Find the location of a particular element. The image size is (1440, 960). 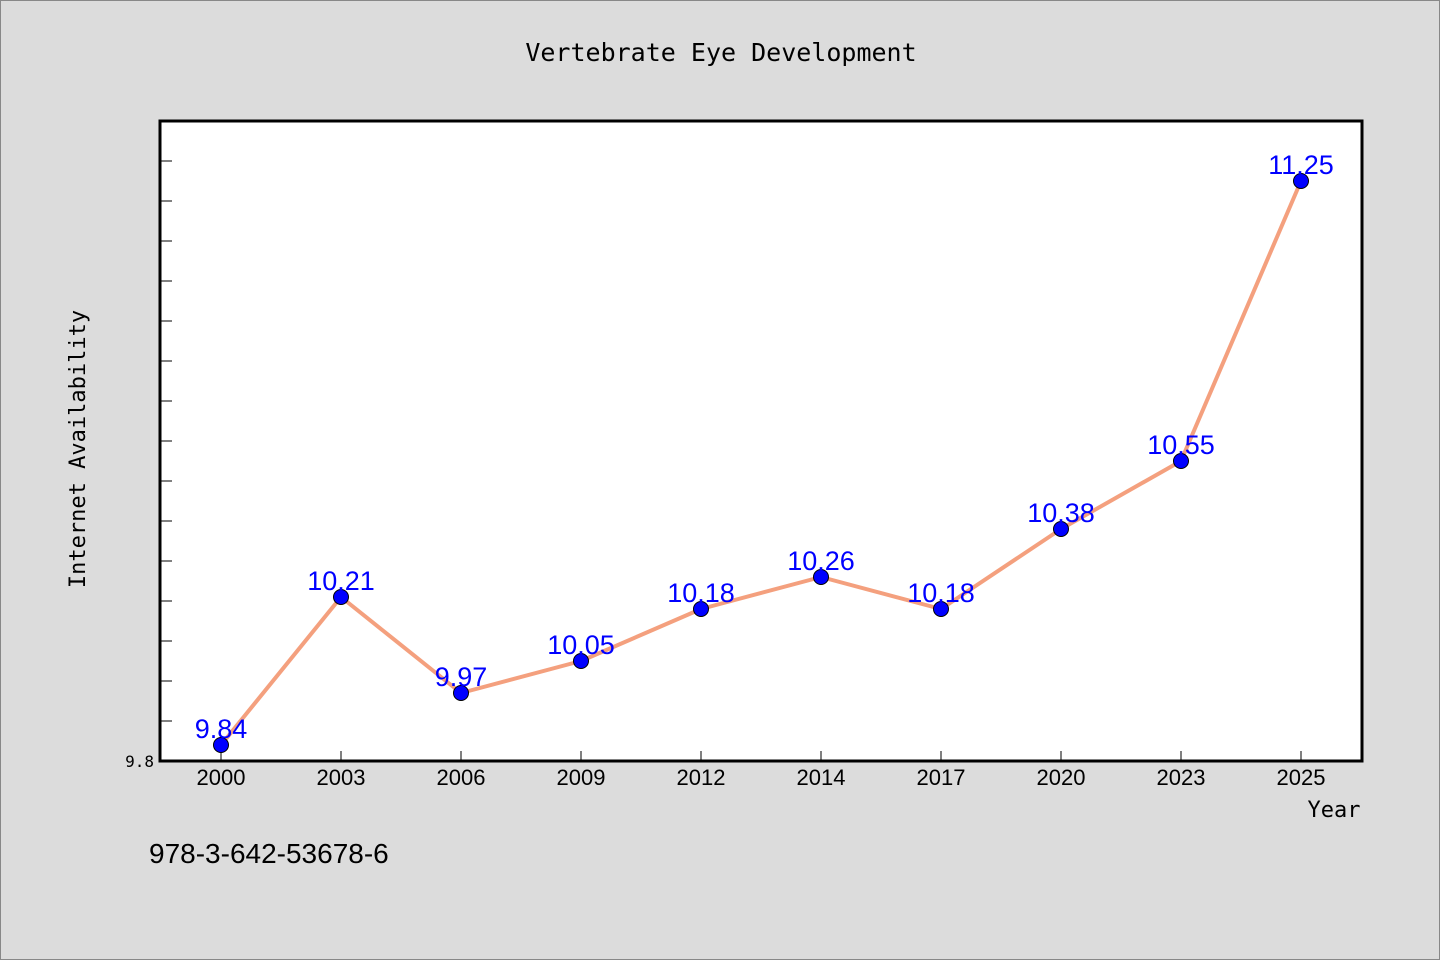

y-axis-label: Internet Availability is located at coordinates (78, 449).